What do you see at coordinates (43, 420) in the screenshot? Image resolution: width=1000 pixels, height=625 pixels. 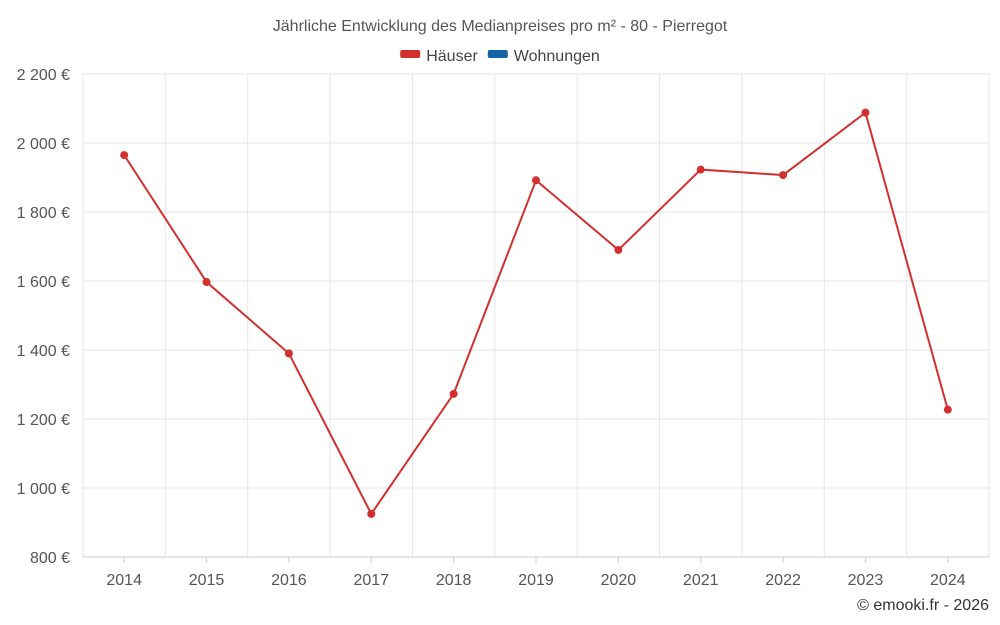 I see `y-tick-label: 1 200 €` at bounding box center [43, 420].